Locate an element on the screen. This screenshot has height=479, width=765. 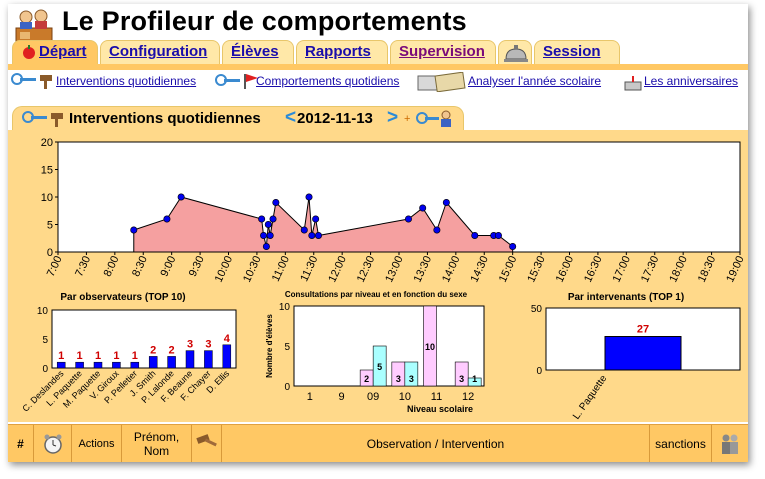
x-tick-label: 12 is located at coordinates (468, 397).